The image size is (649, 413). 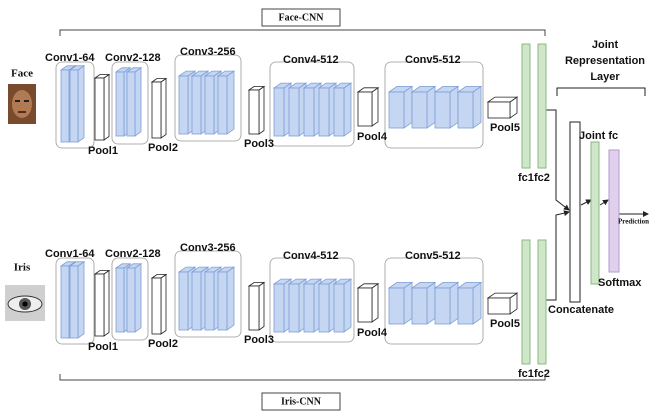 What do you see at coordinates (70, 58) in the screenshot?
I see `conv-label: Conv1-64` at bounding box center [70, 58].